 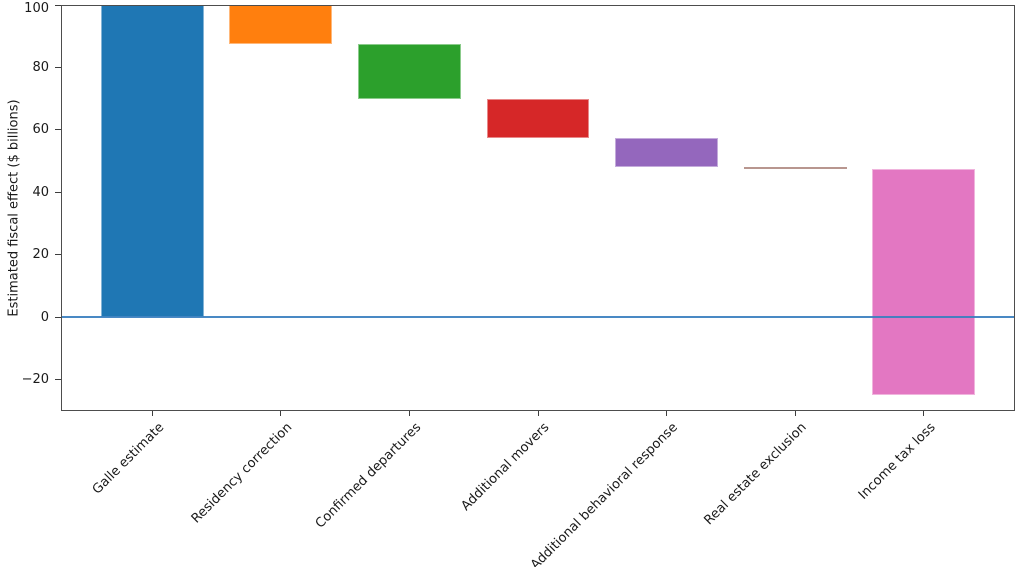 What do you see at coordinates (409, 71) in the screenshot?
I see `bar-confirmed-departures` at bounding box center [409, 71].